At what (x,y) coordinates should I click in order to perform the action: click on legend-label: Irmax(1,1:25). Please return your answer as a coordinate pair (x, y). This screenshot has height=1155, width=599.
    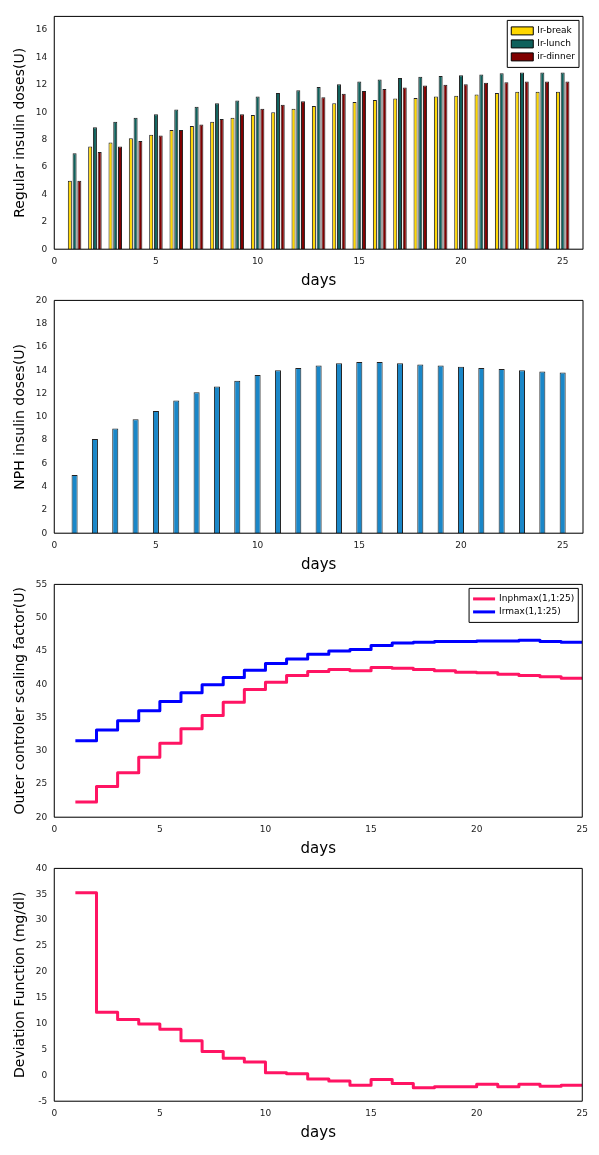
    Looking at the image, I should click on (530, 611).